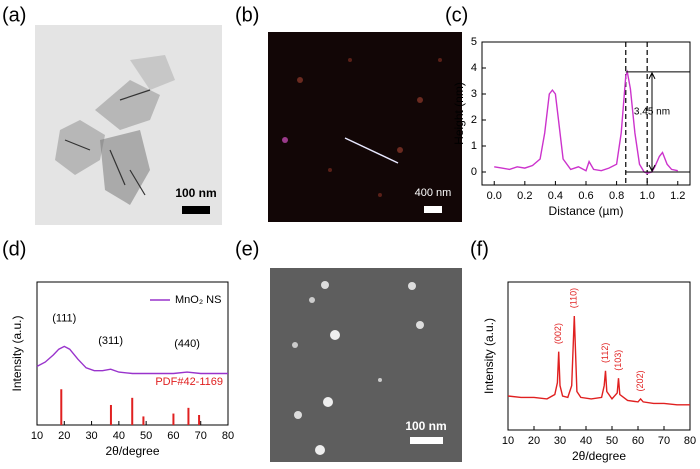 This screenshot has width=700, height=469. I want to click on peak-label: (202), so click(640, 380).